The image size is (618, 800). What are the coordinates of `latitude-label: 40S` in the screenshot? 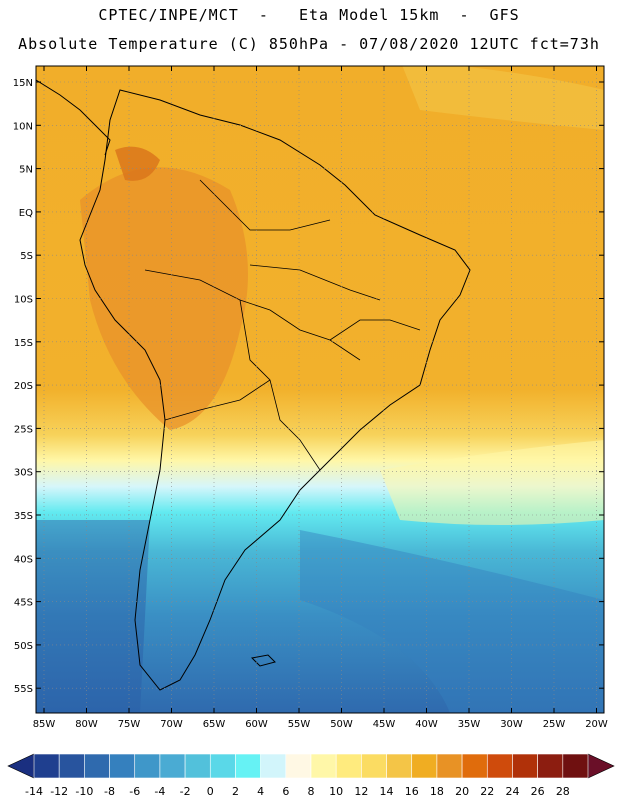 It's located at (23, 559).